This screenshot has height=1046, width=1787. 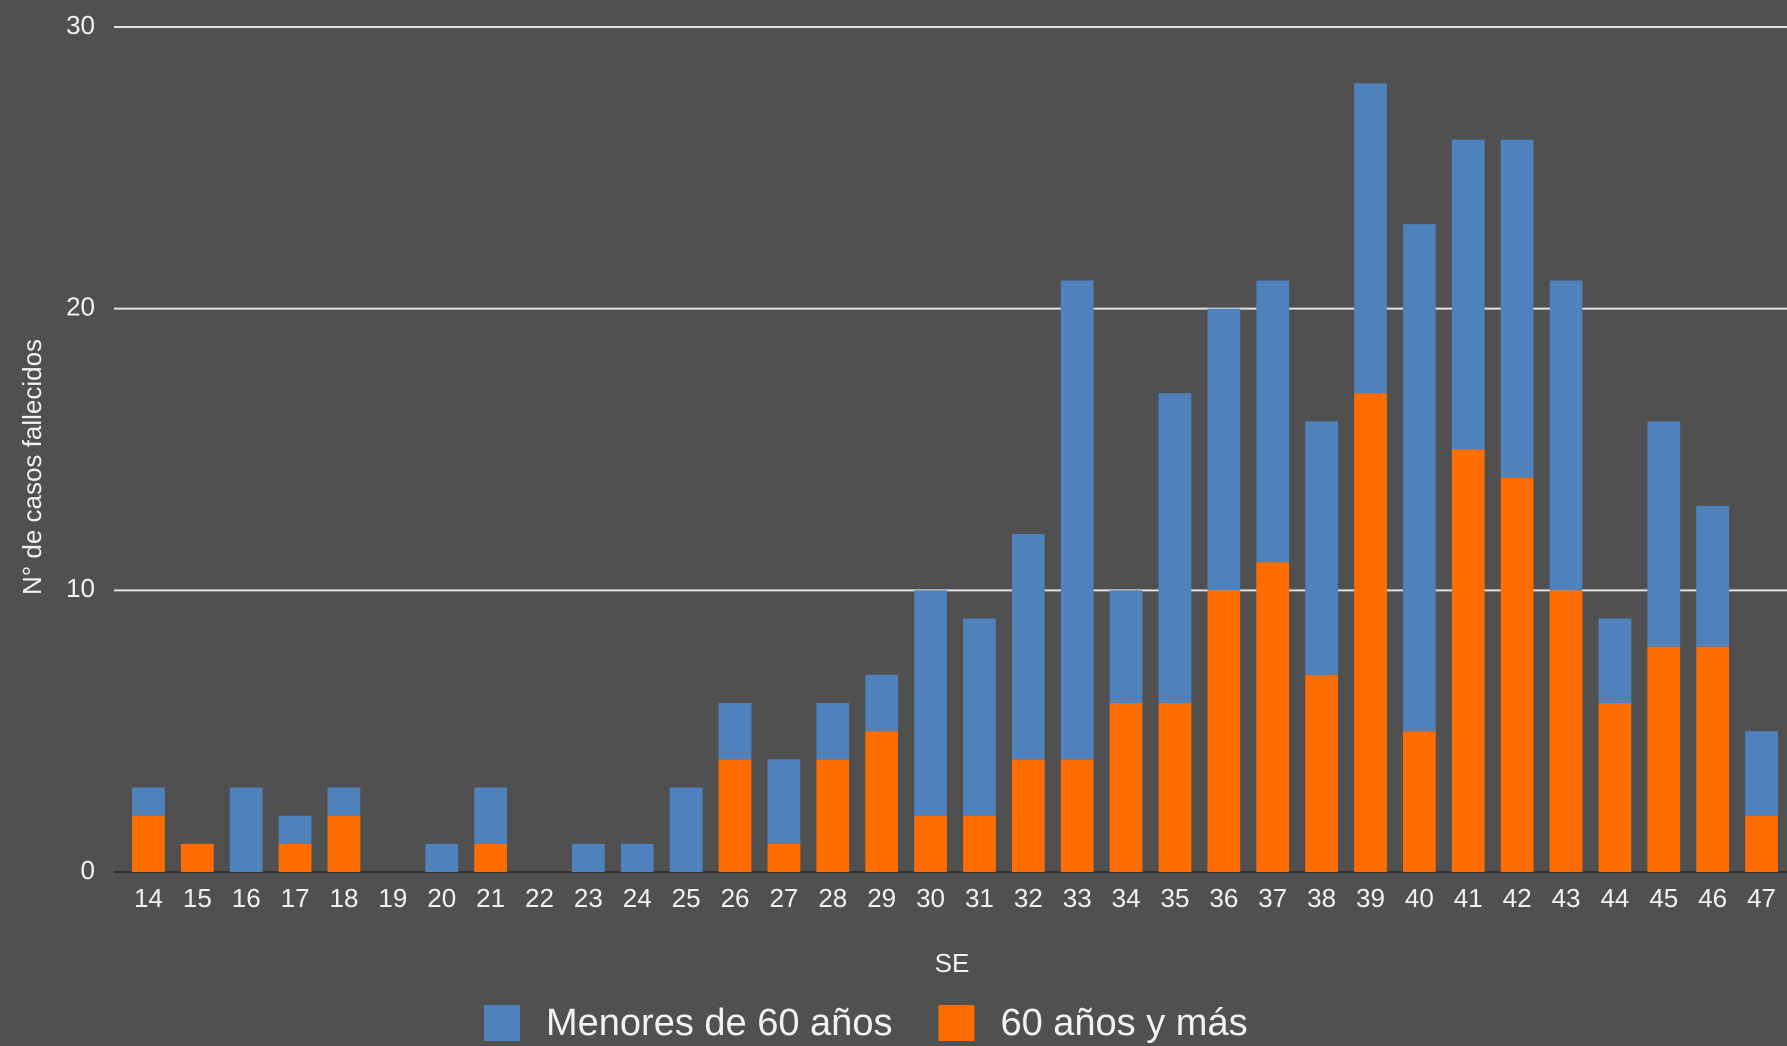 What do you see at coordinates (1028, 898) in the screenshot?
I see `x-tick-label: 32` at bounding box center [1028, 898].